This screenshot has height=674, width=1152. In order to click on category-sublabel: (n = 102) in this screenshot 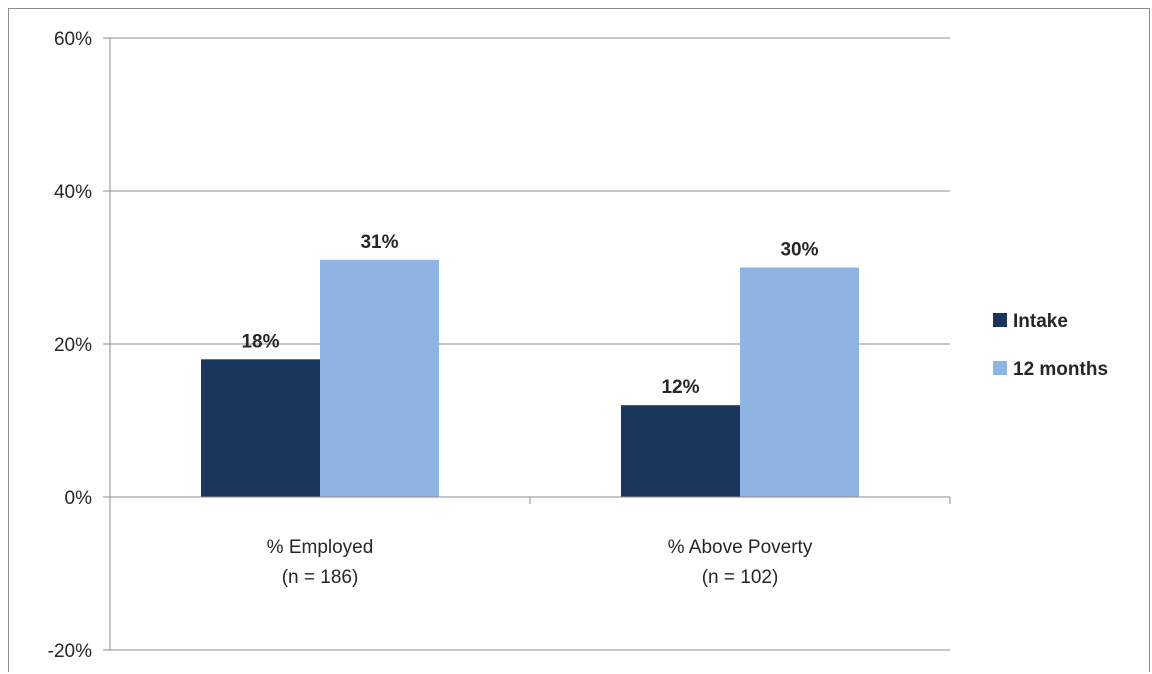, I will do `click(740, 577)`.